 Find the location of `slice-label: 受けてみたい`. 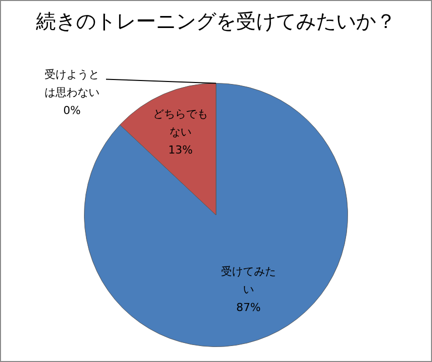

slice-label: 受けてみたい is located at coordinates (248, 280).